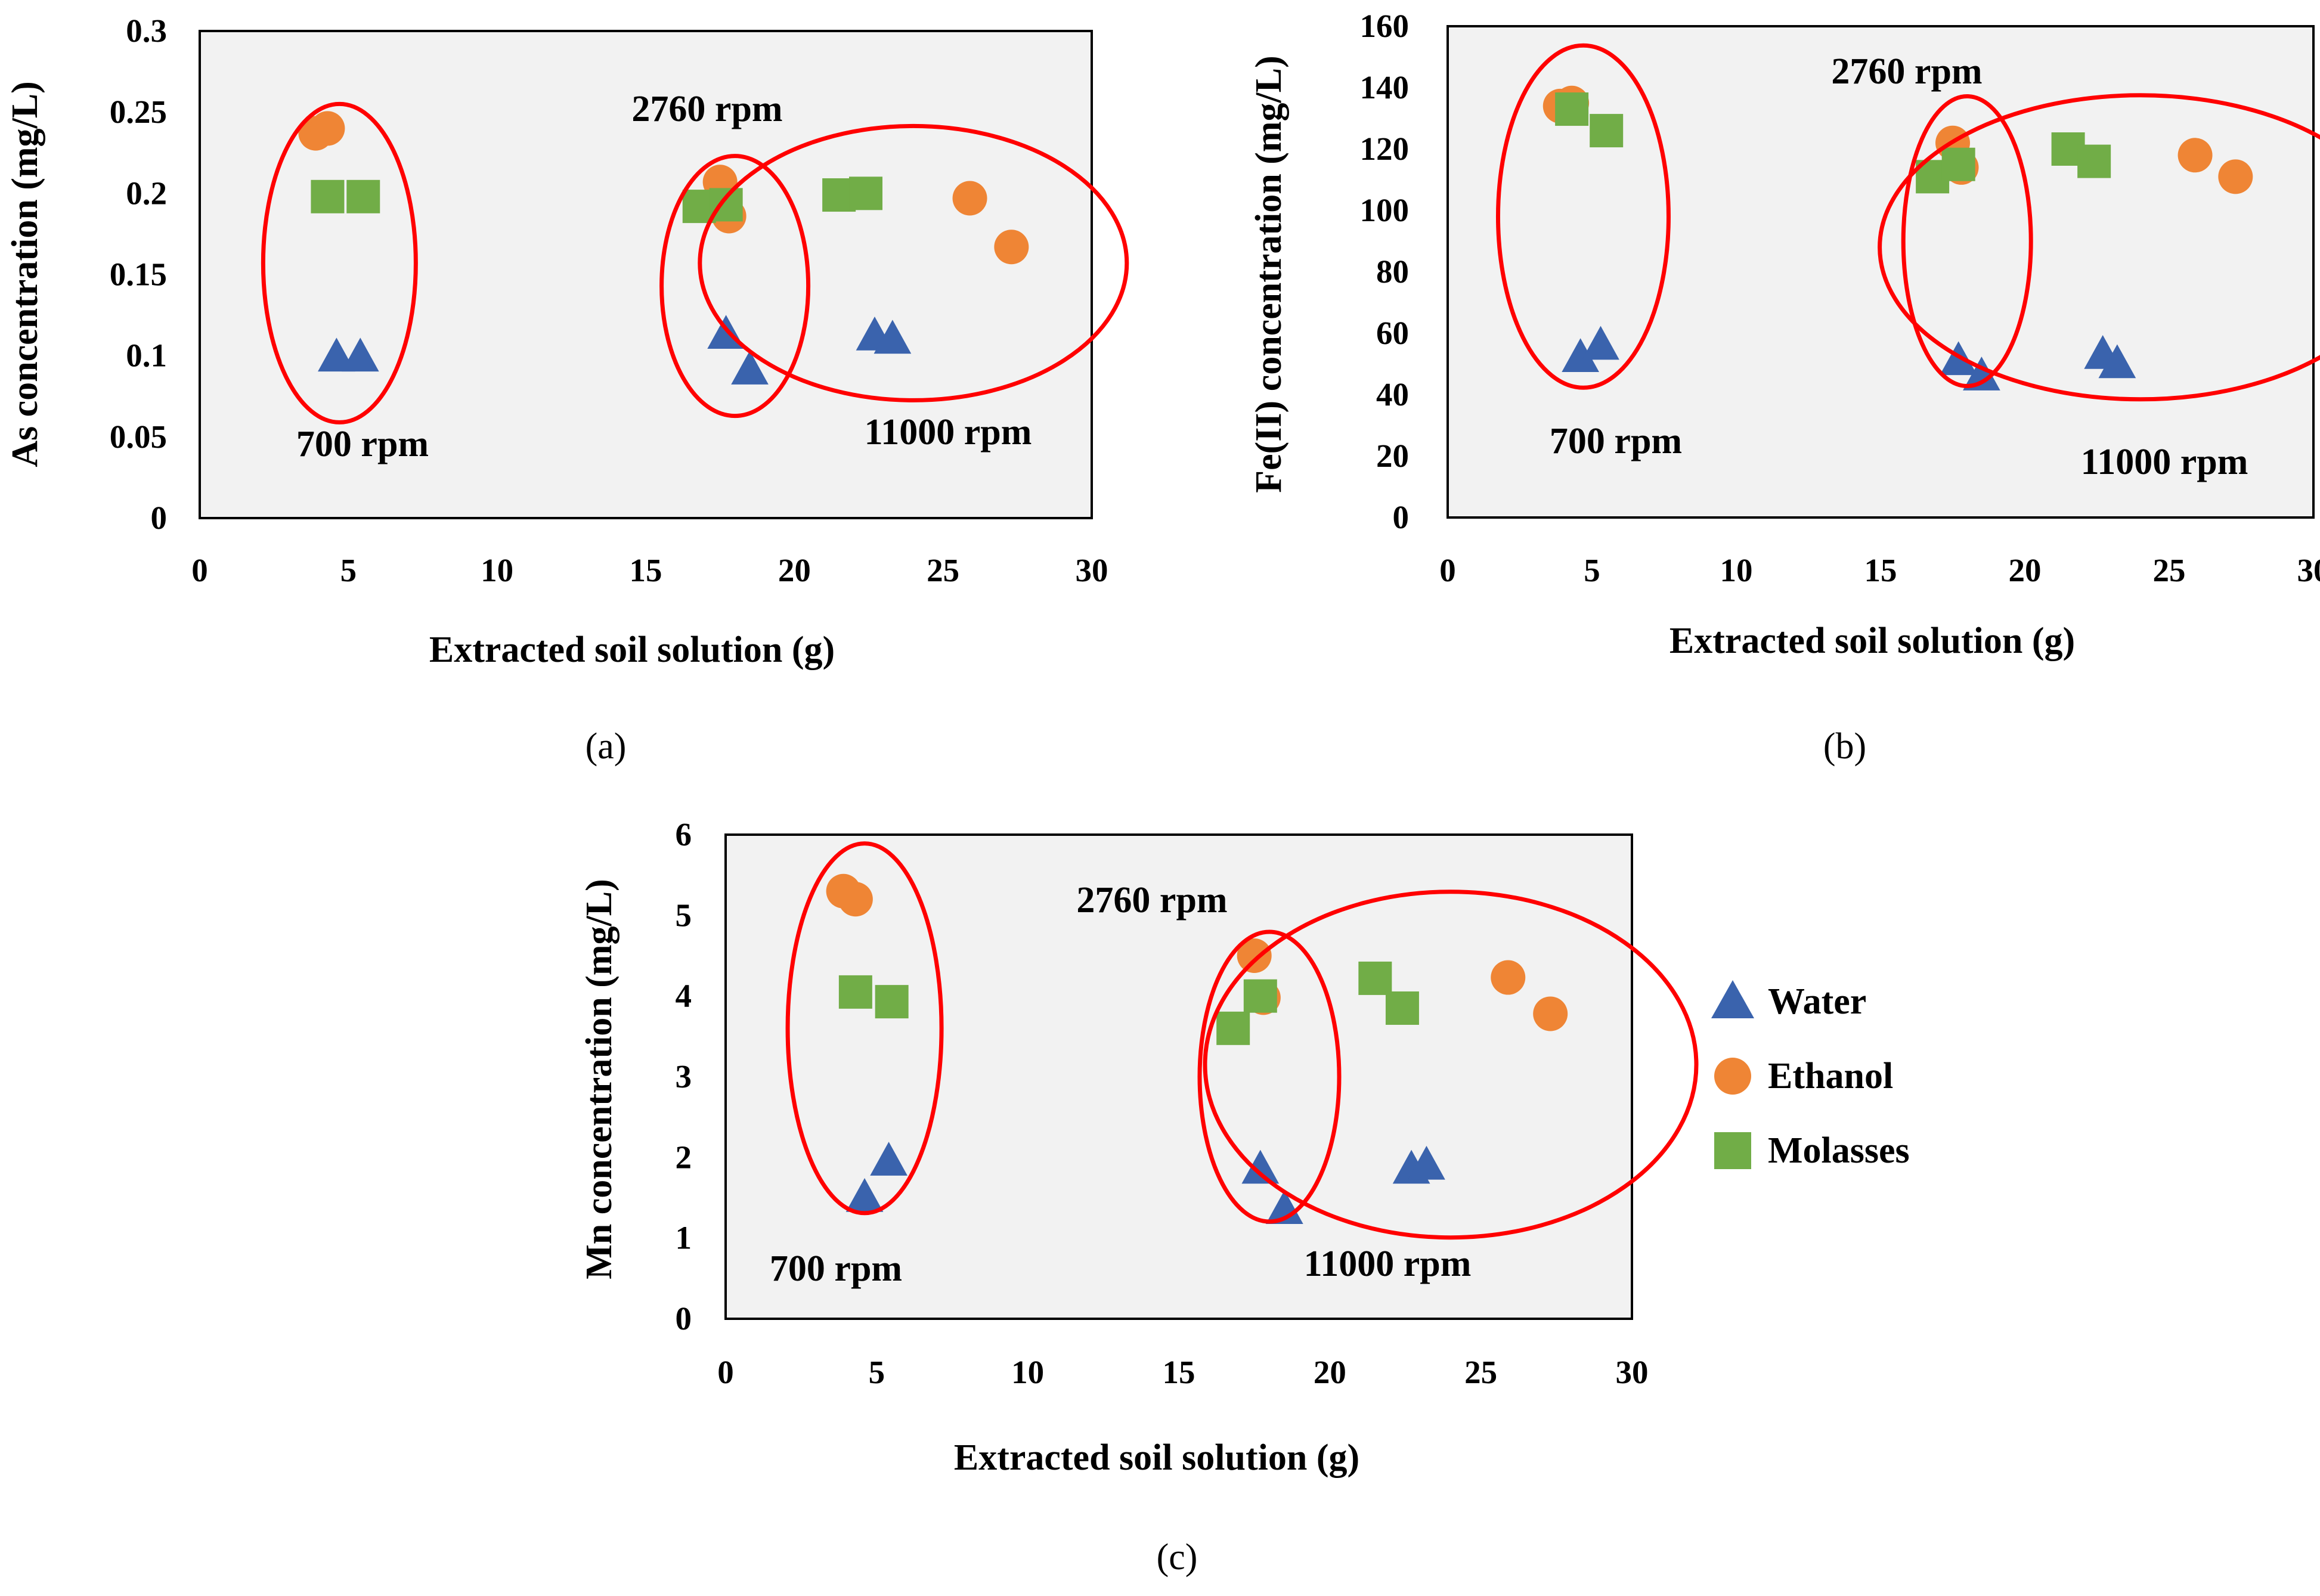 This screenshot has height=1596, width=2320. I want to click on x-tick-label: 5, so click(1592, 570).